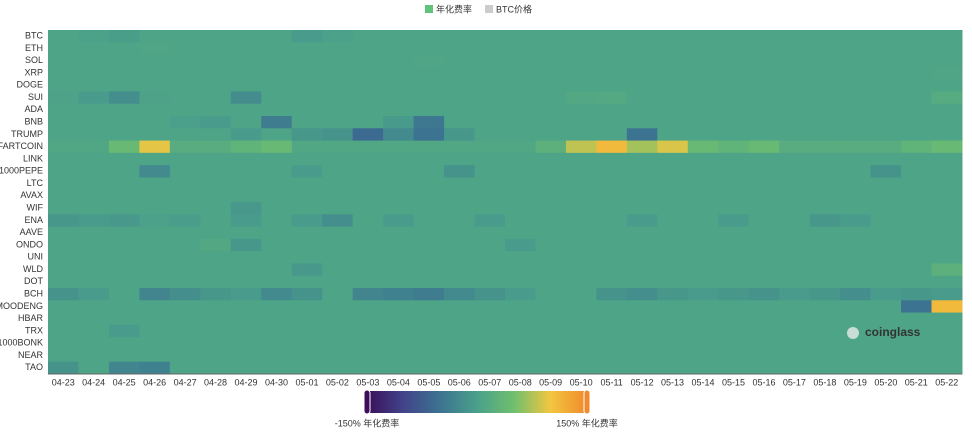 Image resolution: width=972 pixels, height=436 pixels. I want to click on x-tick-label: 05-12, so click(642, 382).